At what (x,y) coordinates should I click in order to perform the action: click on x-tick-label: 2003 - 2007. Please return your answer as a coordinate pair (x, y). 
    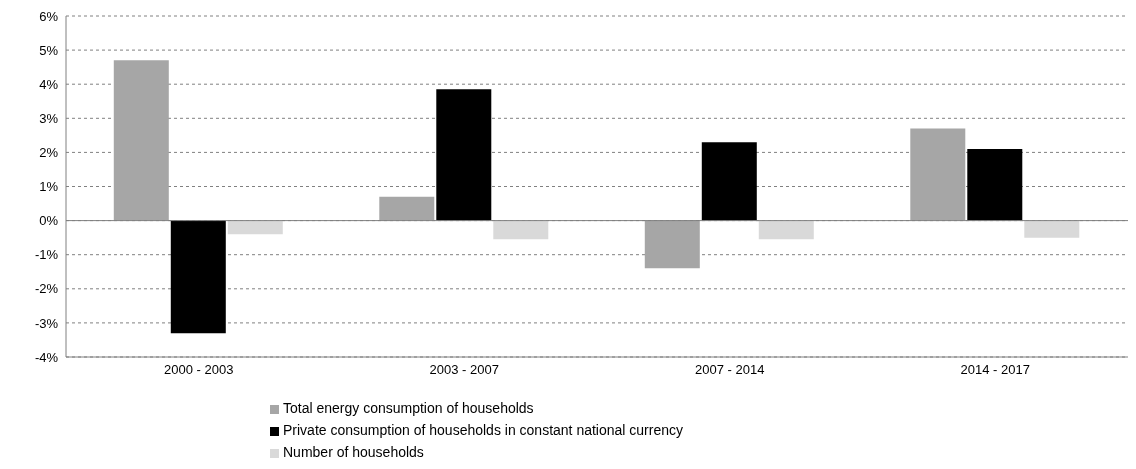
    Looking at the image, I should click on (464, 370).